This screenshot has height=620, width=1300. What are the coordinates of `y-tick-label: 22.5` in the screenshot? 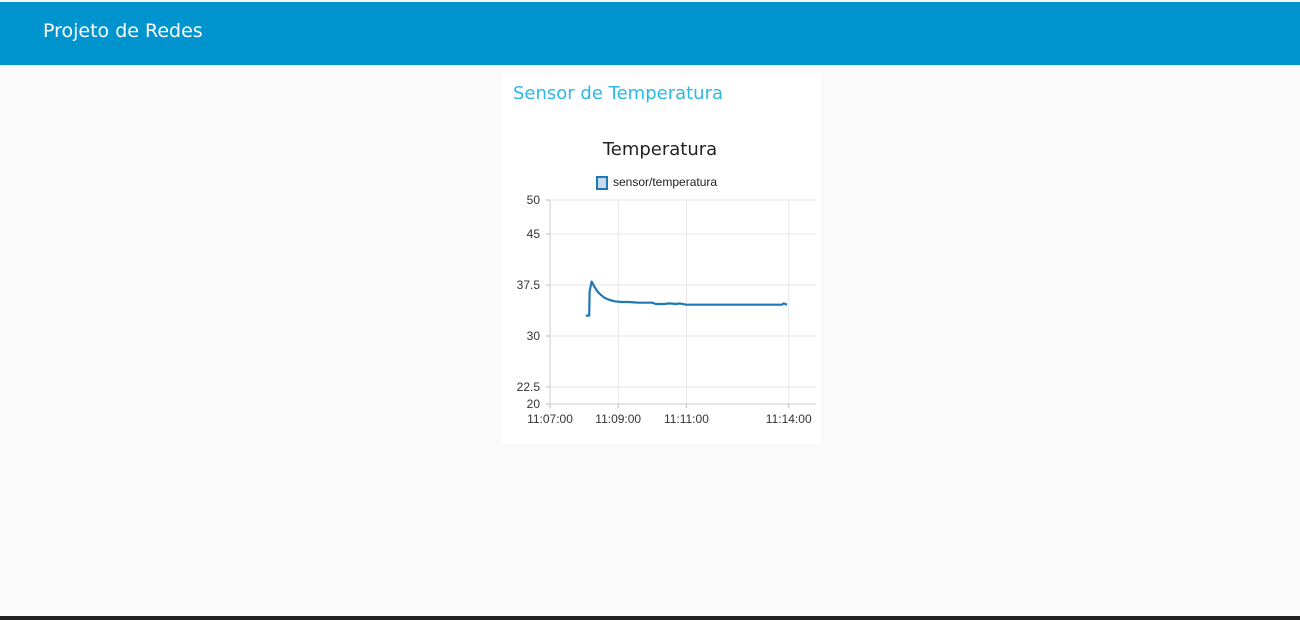 It's located at (529, 387).